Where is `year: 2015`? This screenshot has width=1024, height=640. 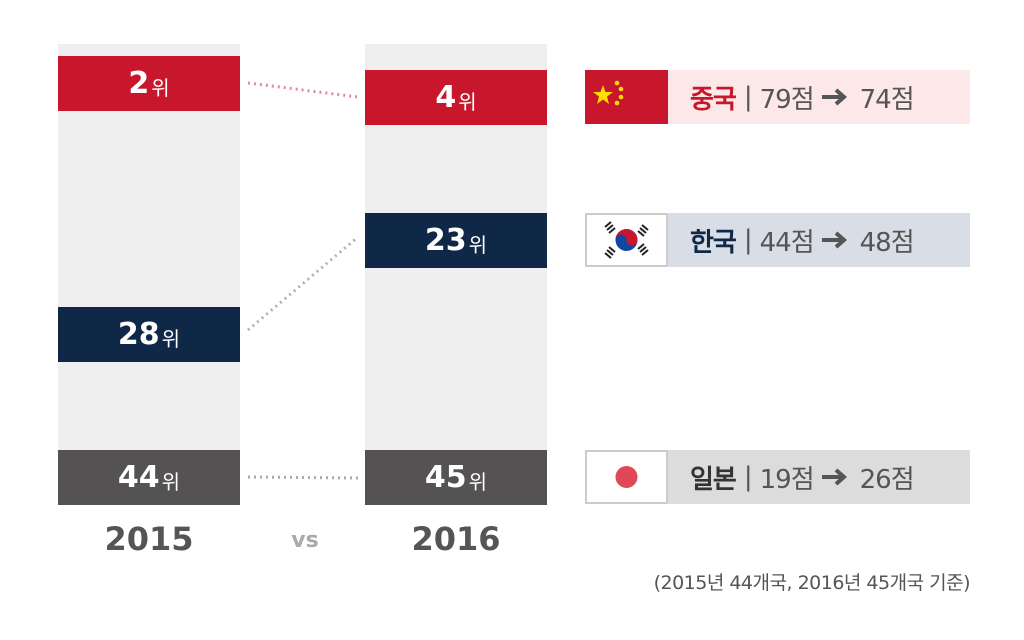
year: 2015 is located at coordinates (149, 539).